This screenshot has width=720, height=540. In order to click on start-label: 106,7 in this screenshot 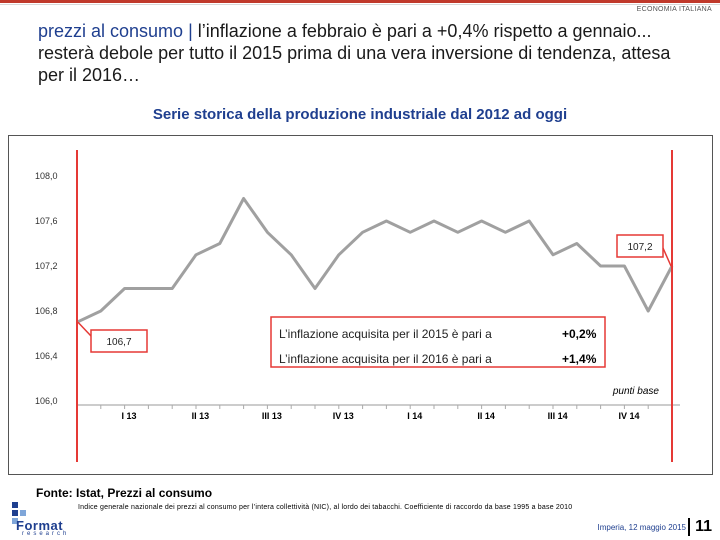, I will do `click(118, 342)`.